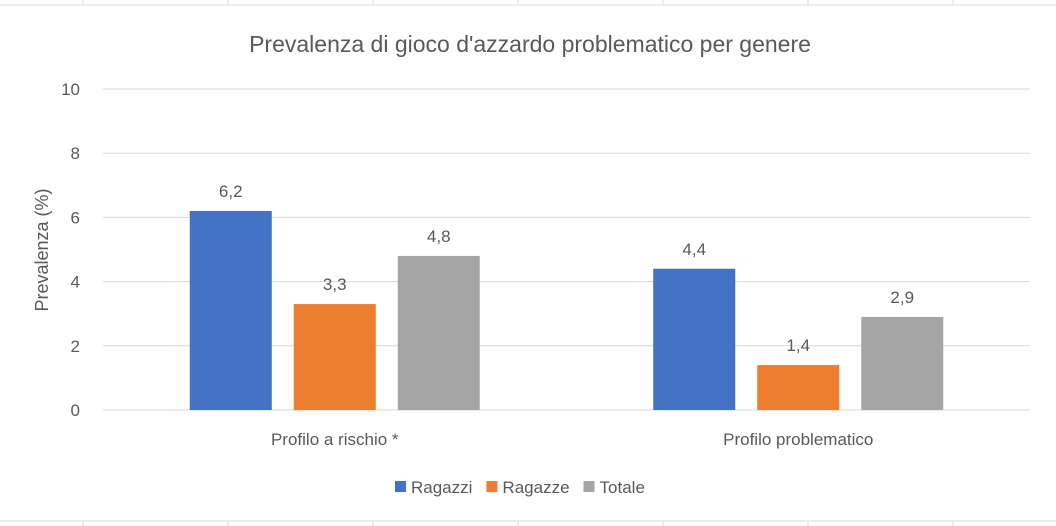  Describe the element at coordinates (535, 487) in the screenshot. I see `legend-label: Ragazze` at that location.